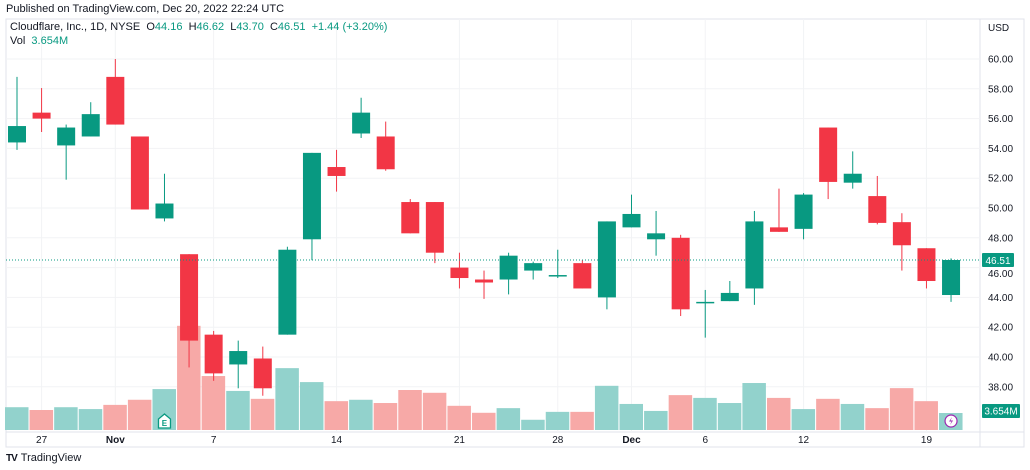  What do you see at coordinates (18, 41) in the screenshot?
I see `volume-label: Vol` at bounding box center [18, 41].